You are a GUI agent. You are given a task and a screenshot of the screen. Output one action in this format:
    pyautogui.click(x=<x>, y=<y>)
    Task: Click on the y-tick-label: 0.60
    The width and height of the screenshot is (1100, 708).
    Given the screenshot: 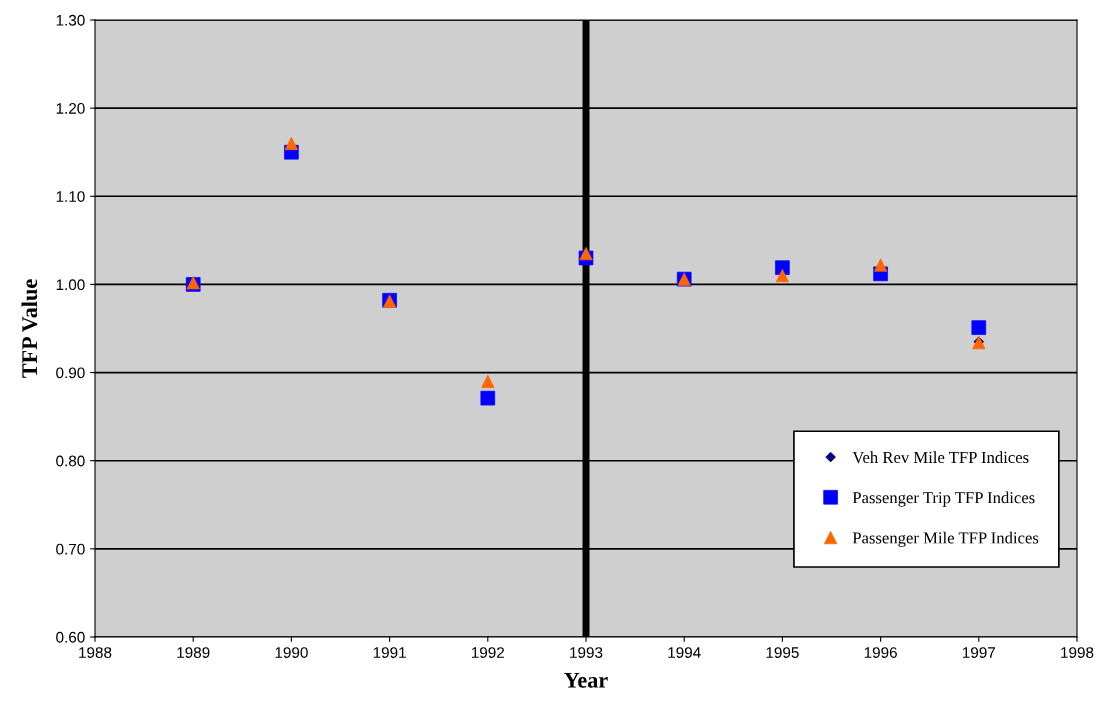 What is the action you would take?
    pyautogui.click(x=70, y=637)
    